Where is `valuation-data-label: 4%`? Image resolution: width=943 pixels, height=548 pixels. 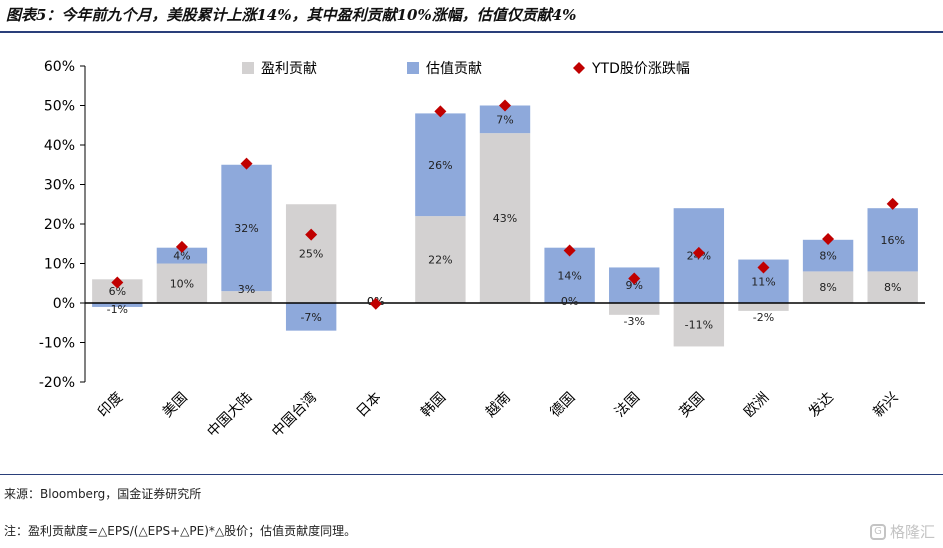 valuation-data-label: 4% is located at coordinates (181, 256).